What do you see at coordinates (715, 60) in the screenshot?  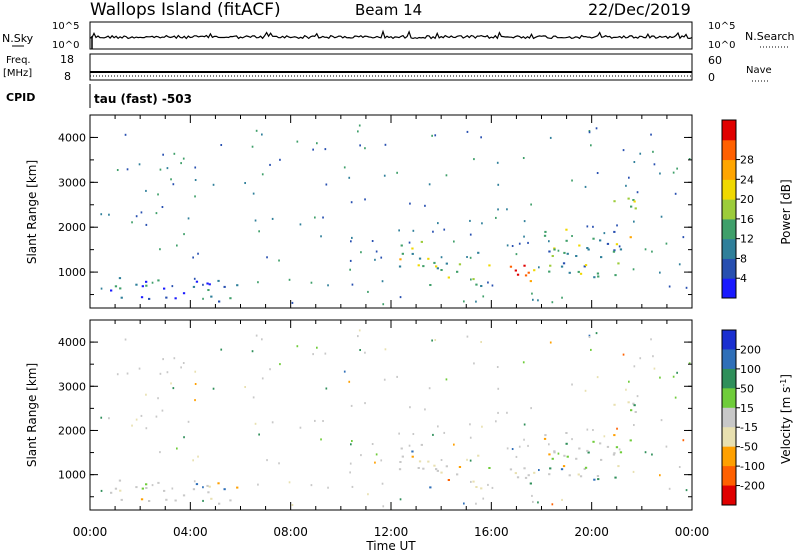 I see `nave-tick-top: 60` at bounding box center [715, 60].